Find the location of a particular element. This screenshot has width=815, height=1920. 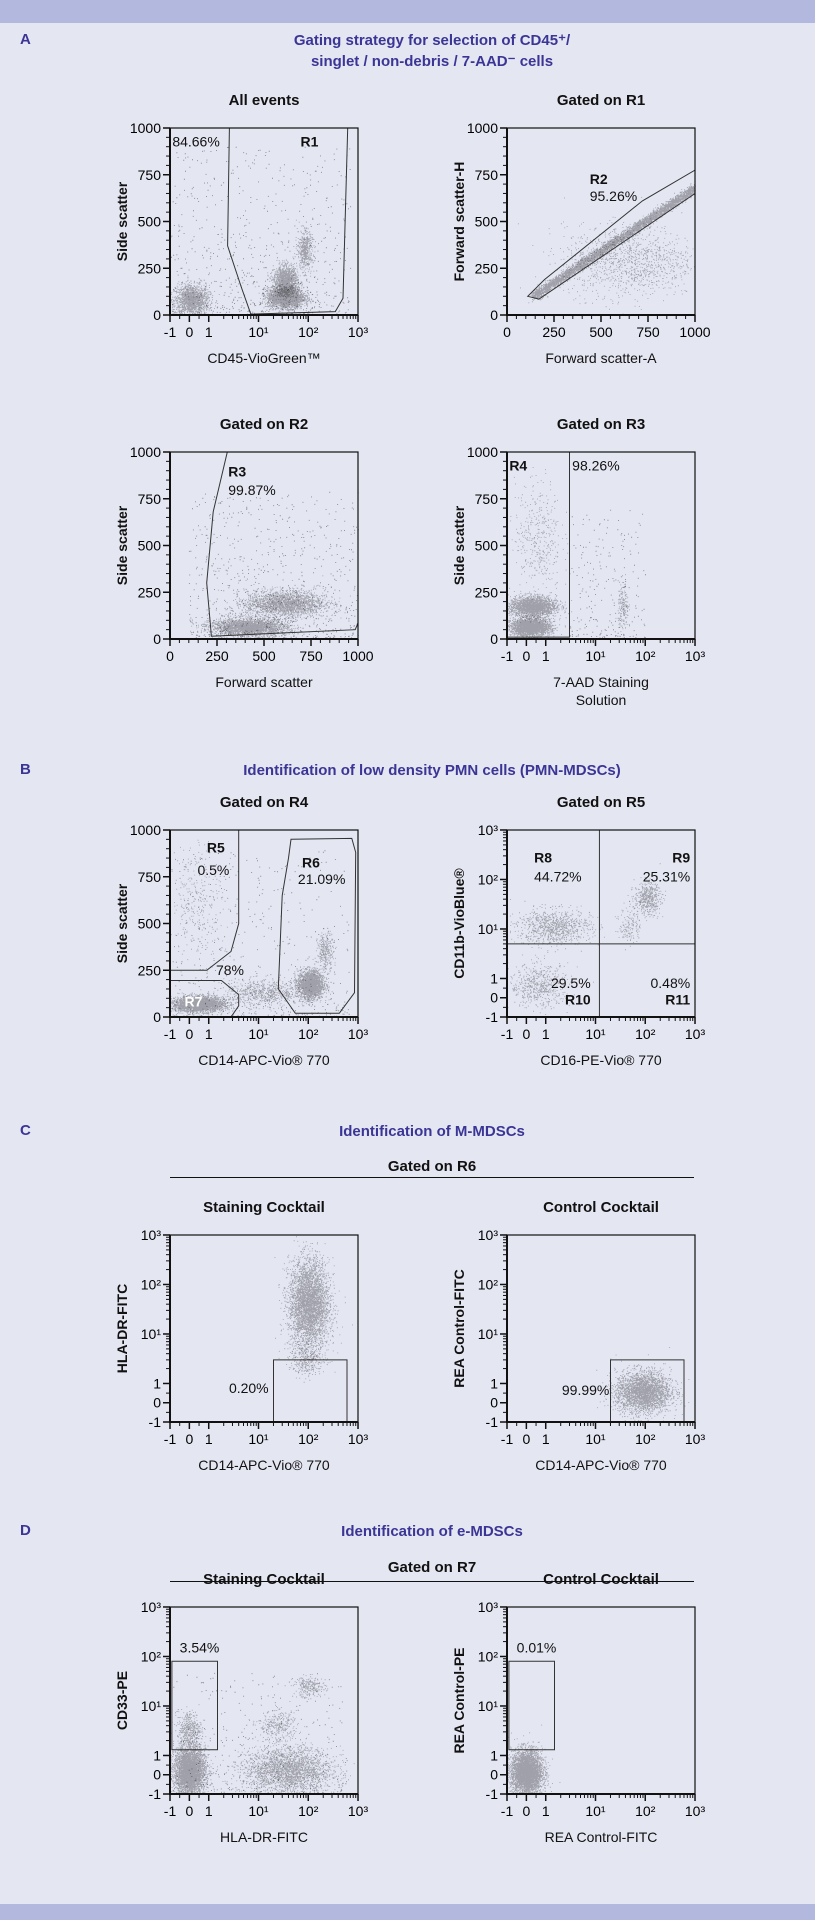

x-tick-label: 1 is located at coordinates (546, 1811).